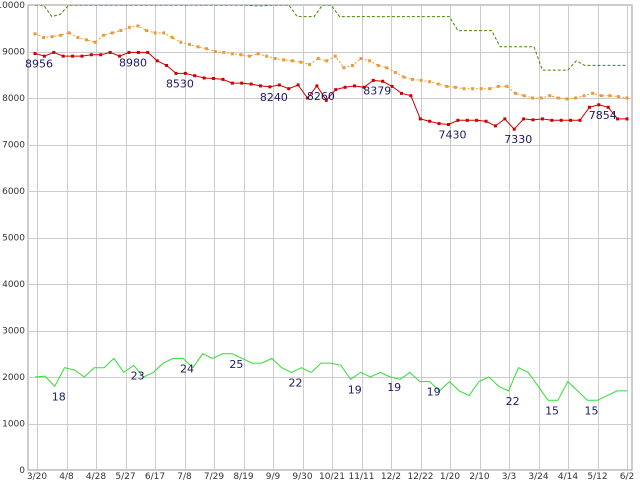  Describe the element at coordinates (391, 476) in the screenshot. I see `x-tick-label: 12/2` at that location.